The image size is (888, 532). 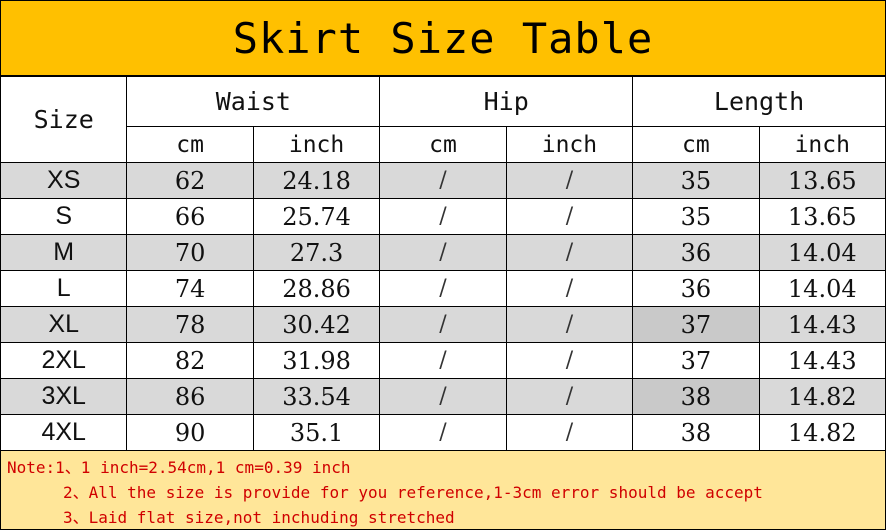 I want to click on table-row: 2XL 82 31.98//37 14.43, so click(x=443, y=360).